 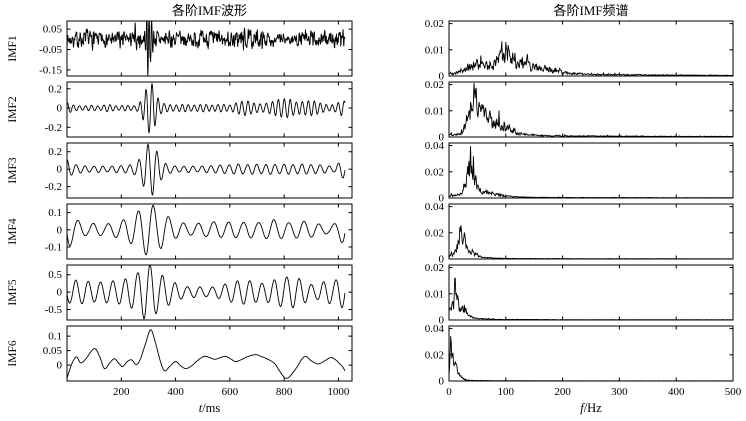 I want to click on chart-title: 各阶IMF波形, so click(x=209, y=10).